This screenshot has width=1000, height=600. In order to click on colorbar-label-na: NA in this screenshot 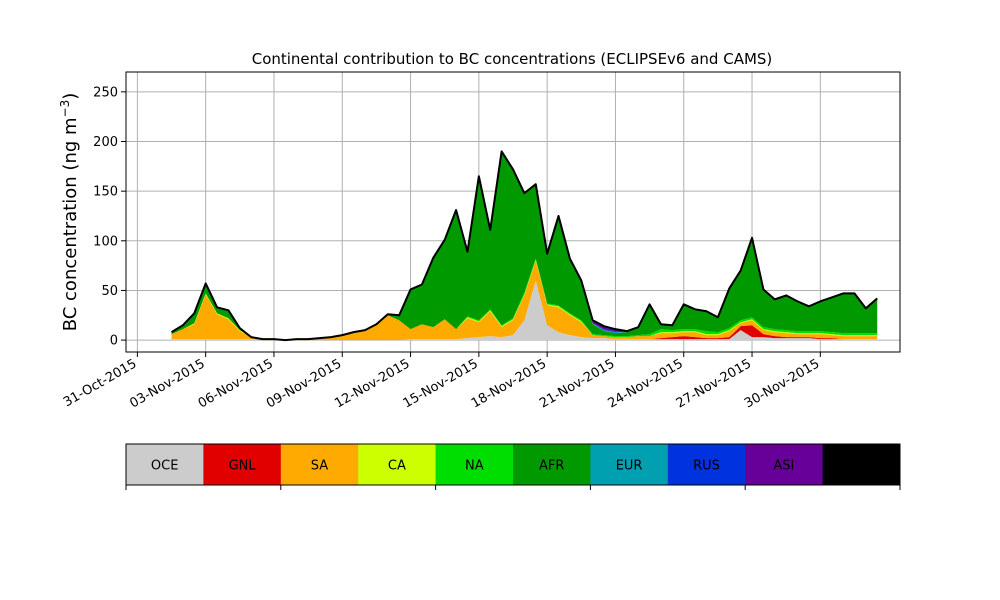, I will do `click(474, 466)`.